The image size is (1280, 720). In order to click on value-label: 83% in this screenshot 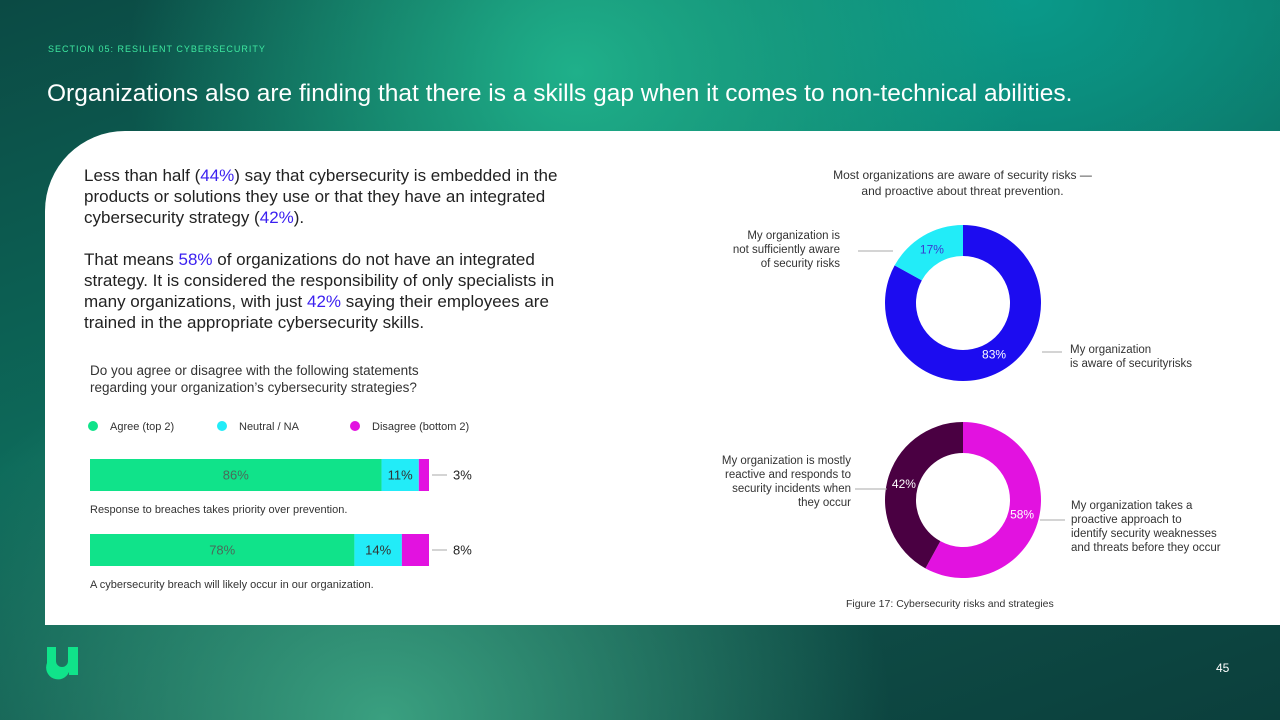, I will do `click(994, 355)`.